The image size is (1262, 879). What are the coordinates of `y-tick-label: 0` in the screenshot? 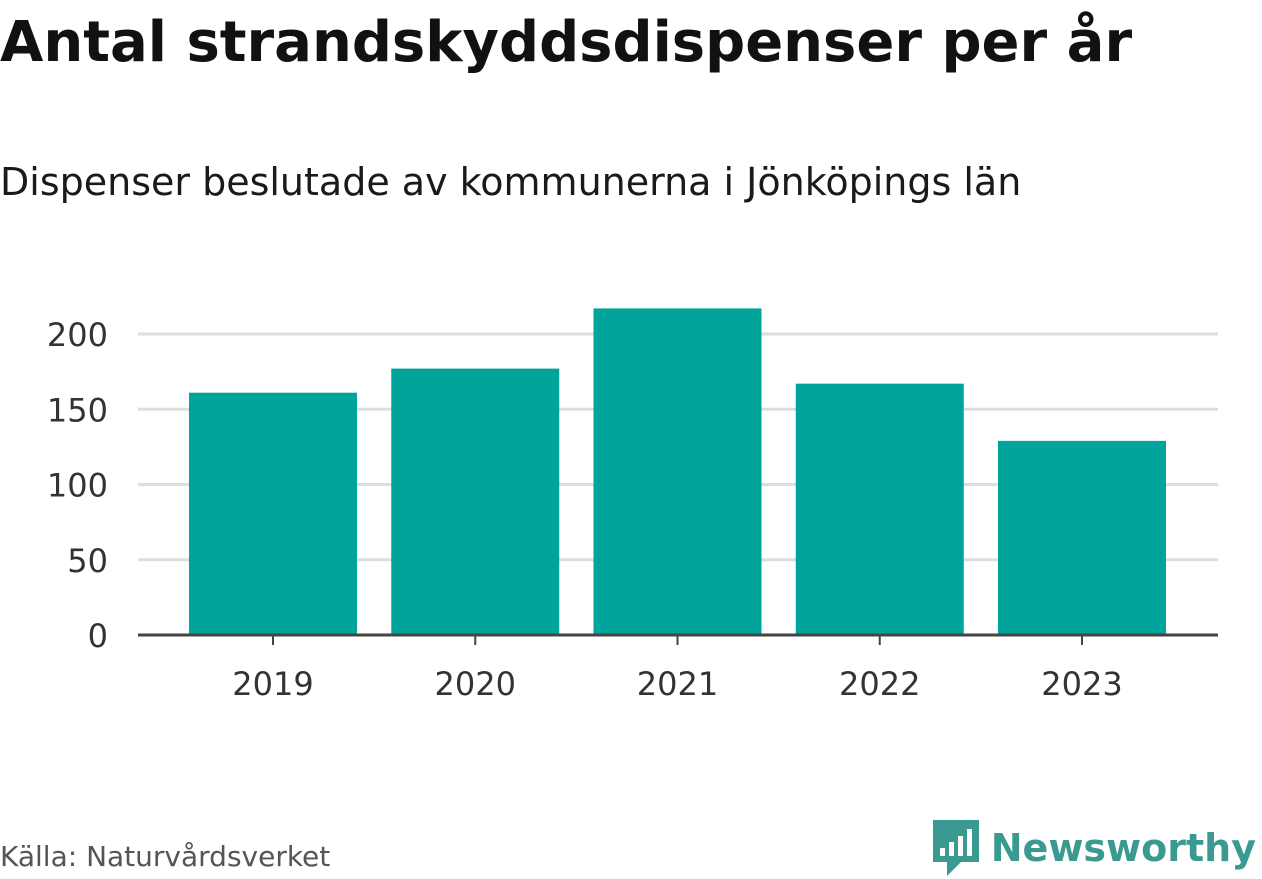 It's located at (98, 636).